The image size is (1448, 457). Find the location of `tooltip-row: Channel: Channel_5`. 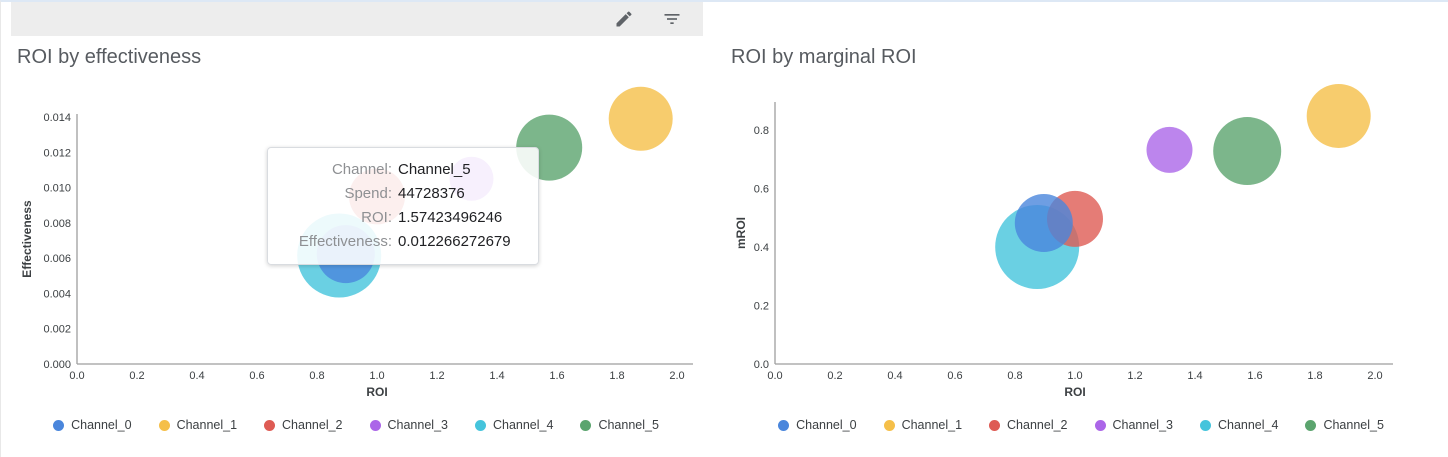

tooltip-row: Channel: Channel_5 is located at coordinates (401, 170).